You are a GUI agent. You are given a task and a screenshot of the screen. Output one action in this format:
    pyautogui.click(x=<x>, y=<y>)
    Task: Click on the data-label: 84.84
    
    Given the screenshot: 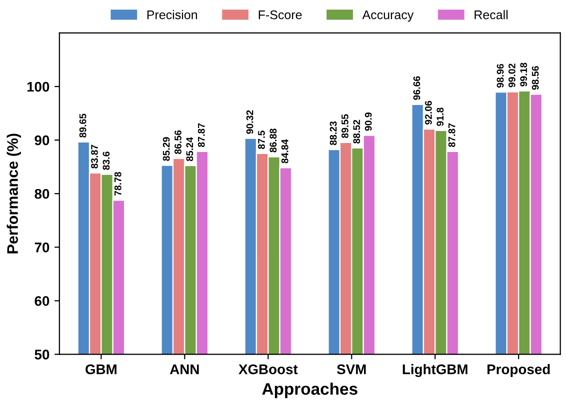 What is the action you would take?
    pyautogui.click(x=284, y=151)
    